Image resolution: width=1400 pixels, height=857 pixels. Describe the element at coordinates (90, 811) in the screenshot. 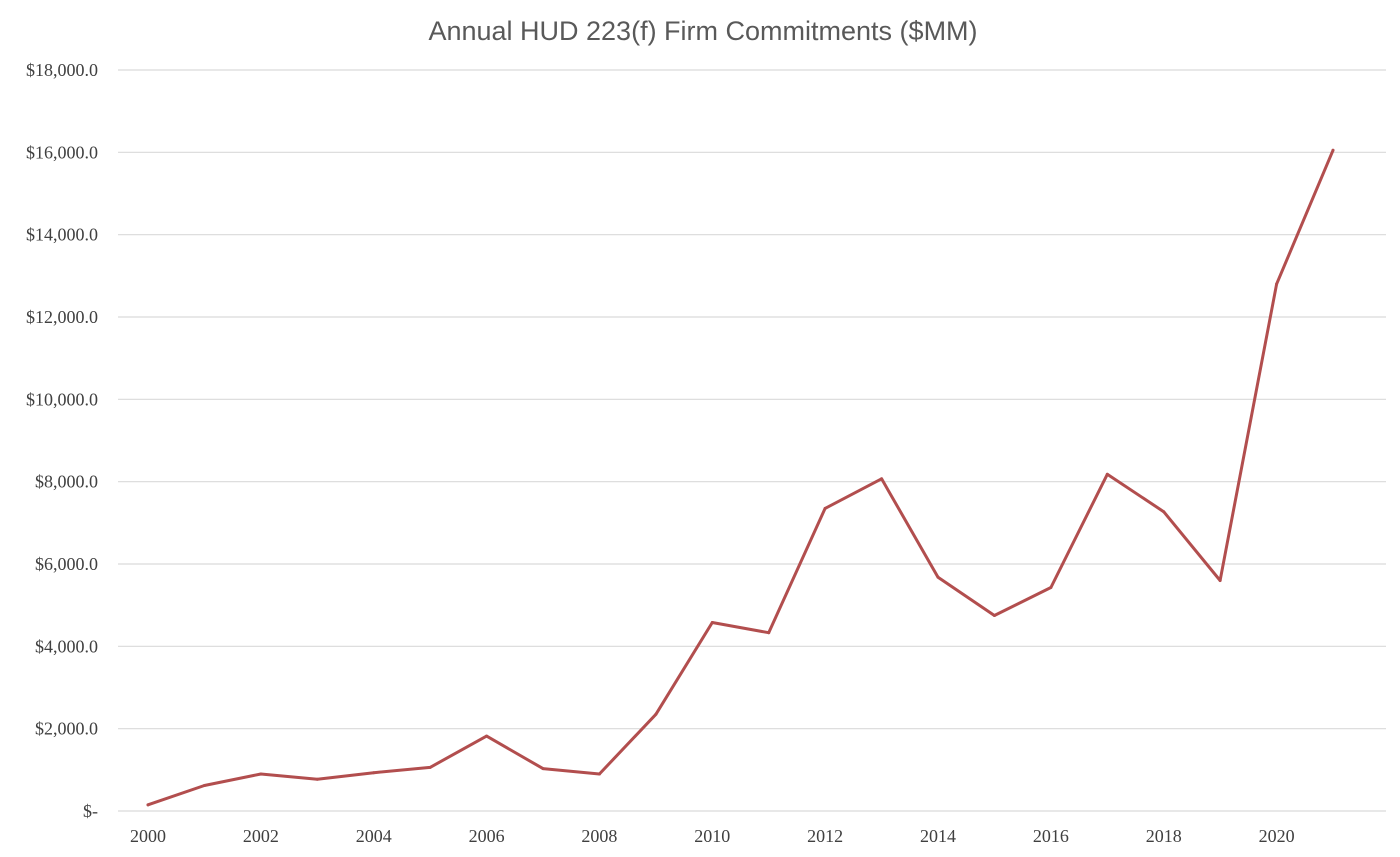

I see `y-tick-label: $-` at that location.